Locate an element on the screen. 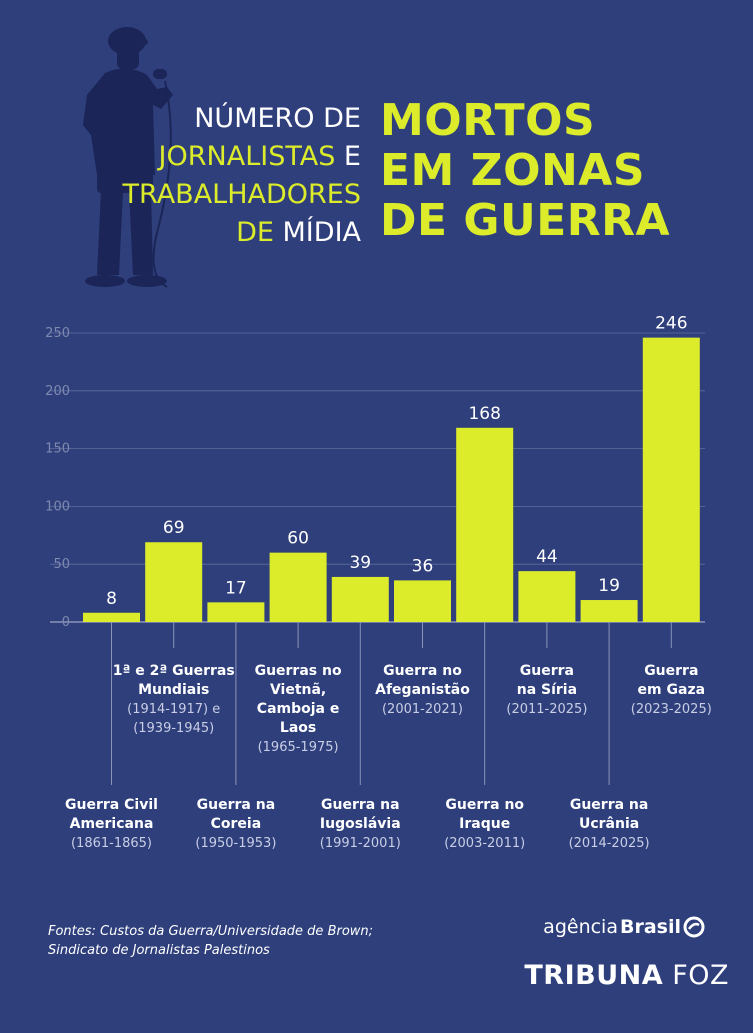 The image size is (753, 1033). bar-value-label: 8 is located at coordinates (111, 599).